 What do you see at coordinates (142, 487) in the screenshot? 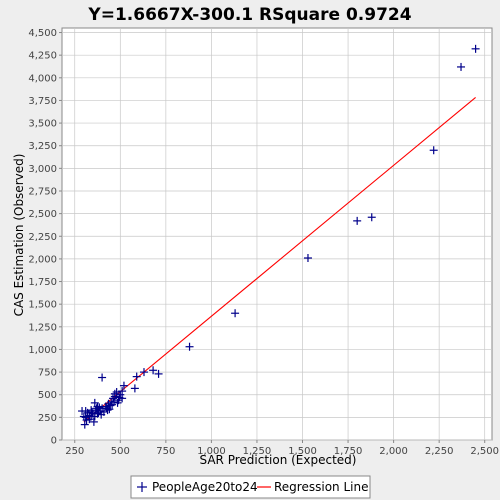
I see `legend-plus-icon` at bounding box center [142, 487].